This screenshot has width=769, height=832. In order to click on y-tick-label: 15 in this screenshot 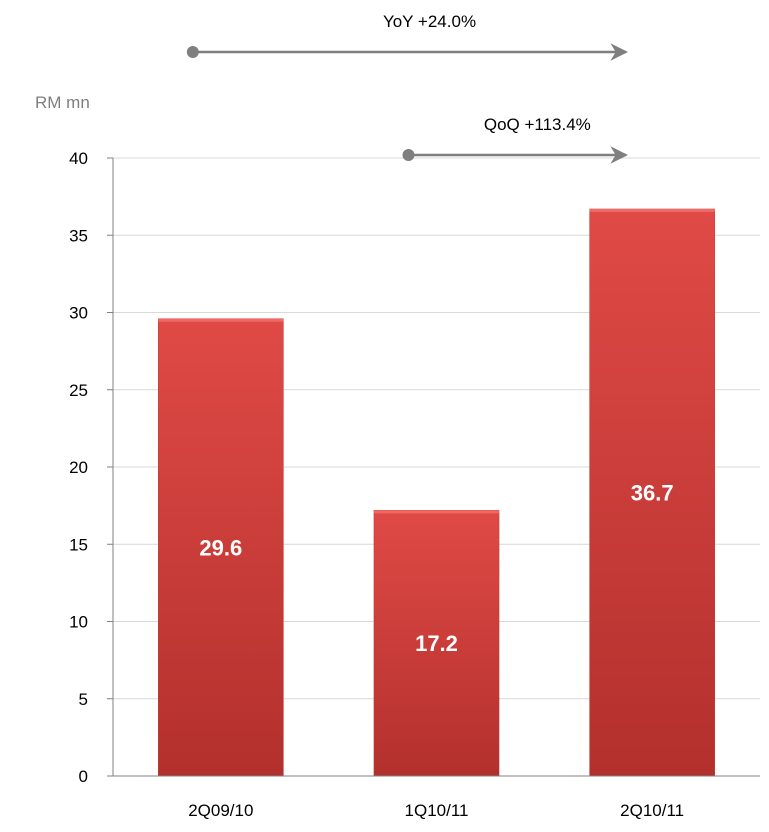, I will do `click(78, 544)`.